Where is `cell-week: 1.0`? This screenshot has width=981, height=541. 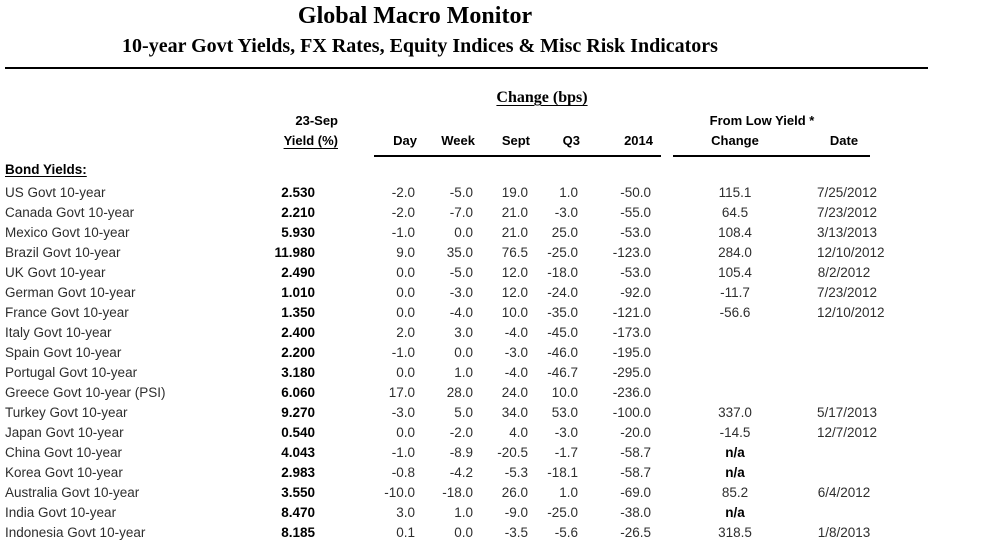 cell-week: 1.0 is located at coordinates (463, 512).